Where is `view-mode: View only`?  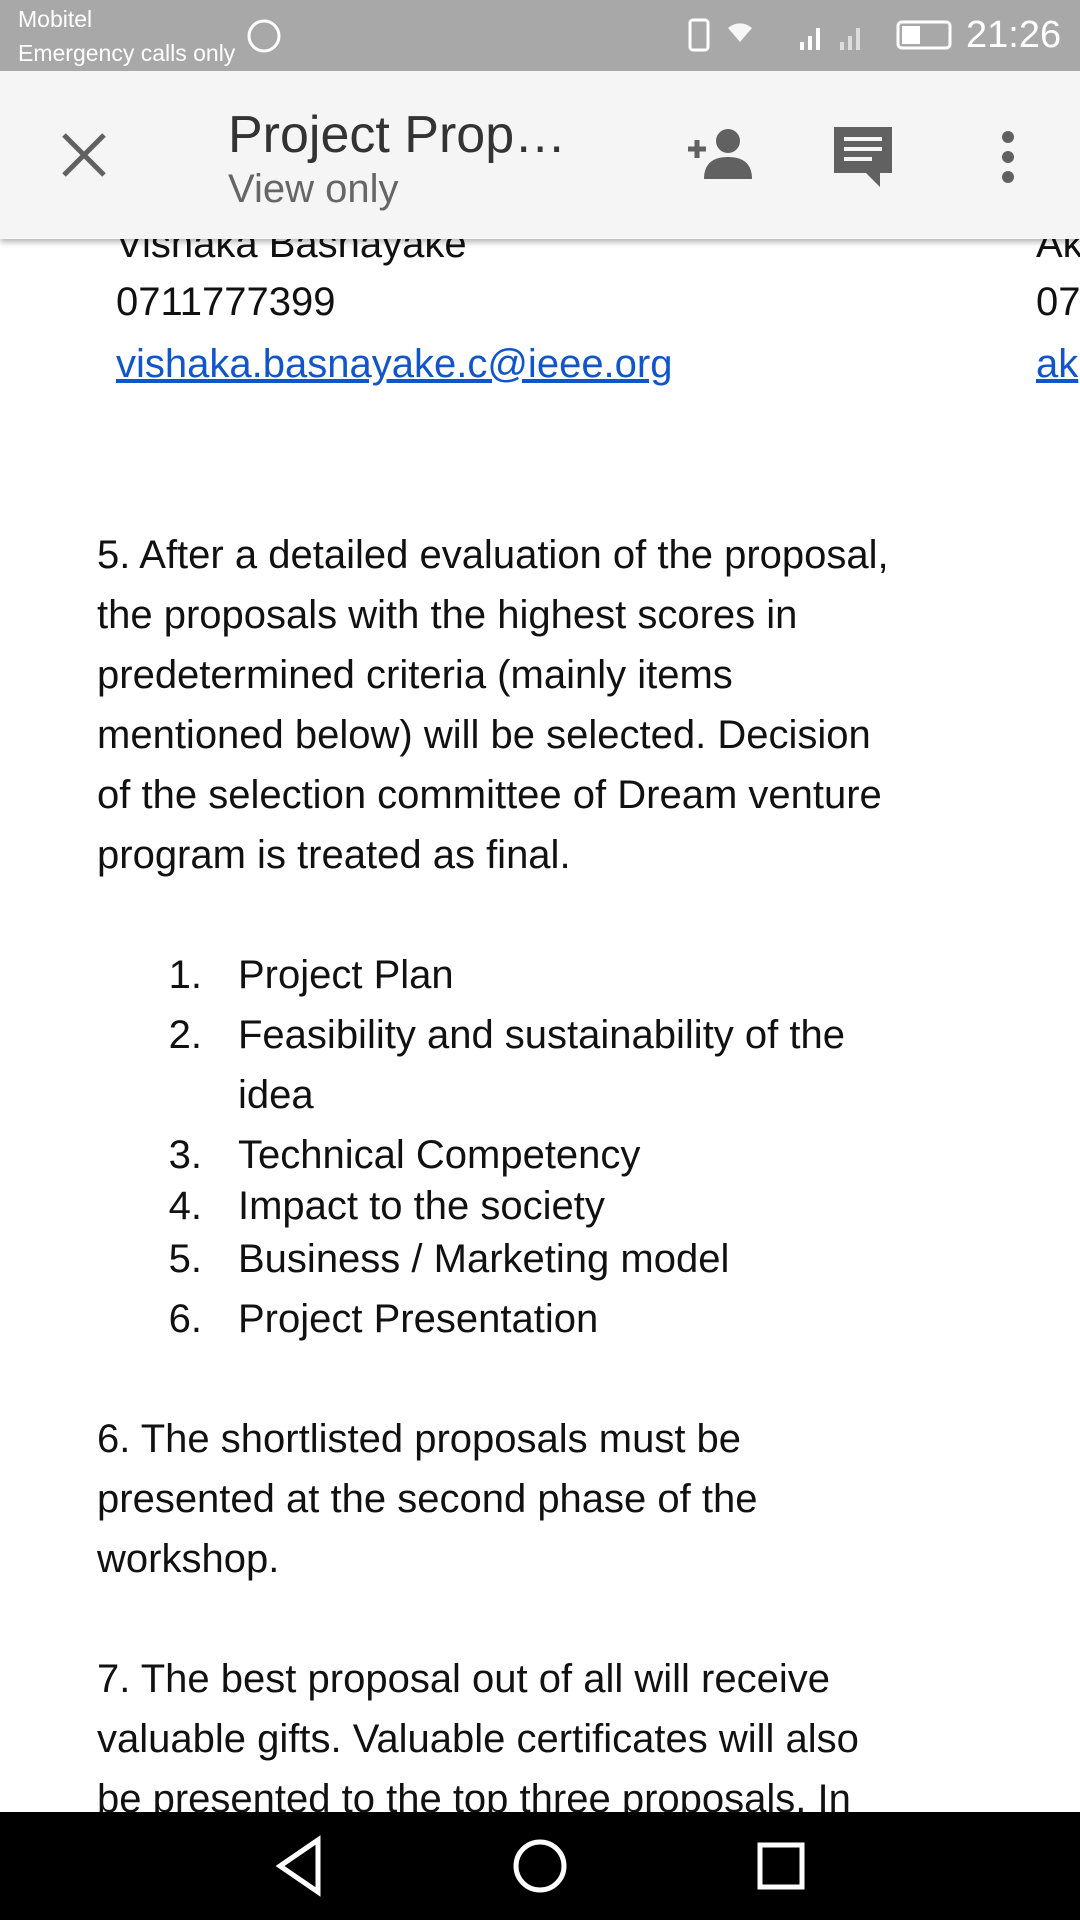 view-mode: View only is located at coordinates (313, 189).